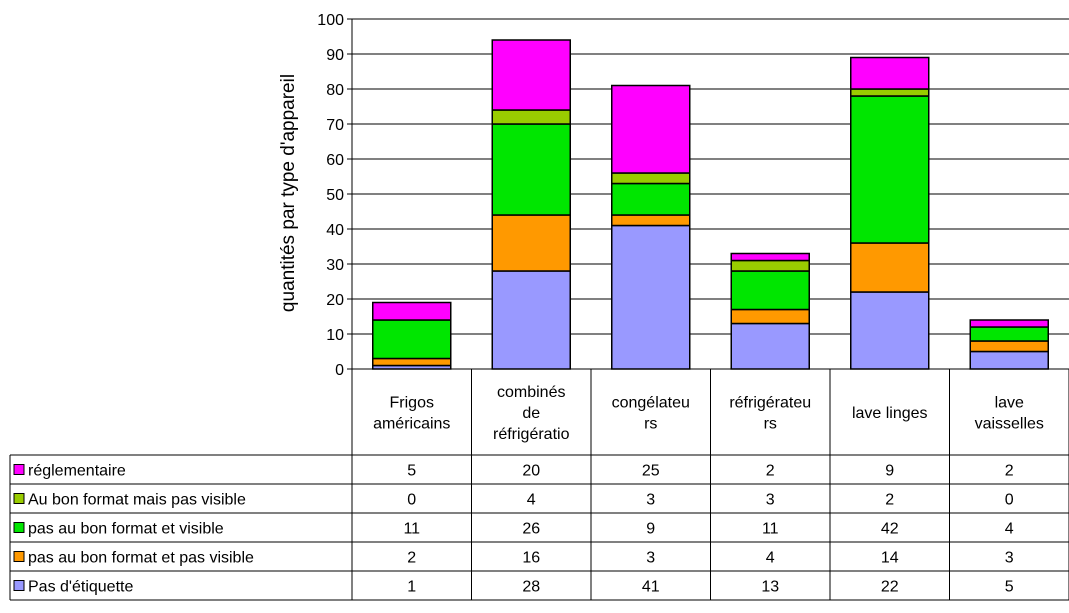  I want to click on y-axis-label: quantités par type d'appareil, so click(288, 193).